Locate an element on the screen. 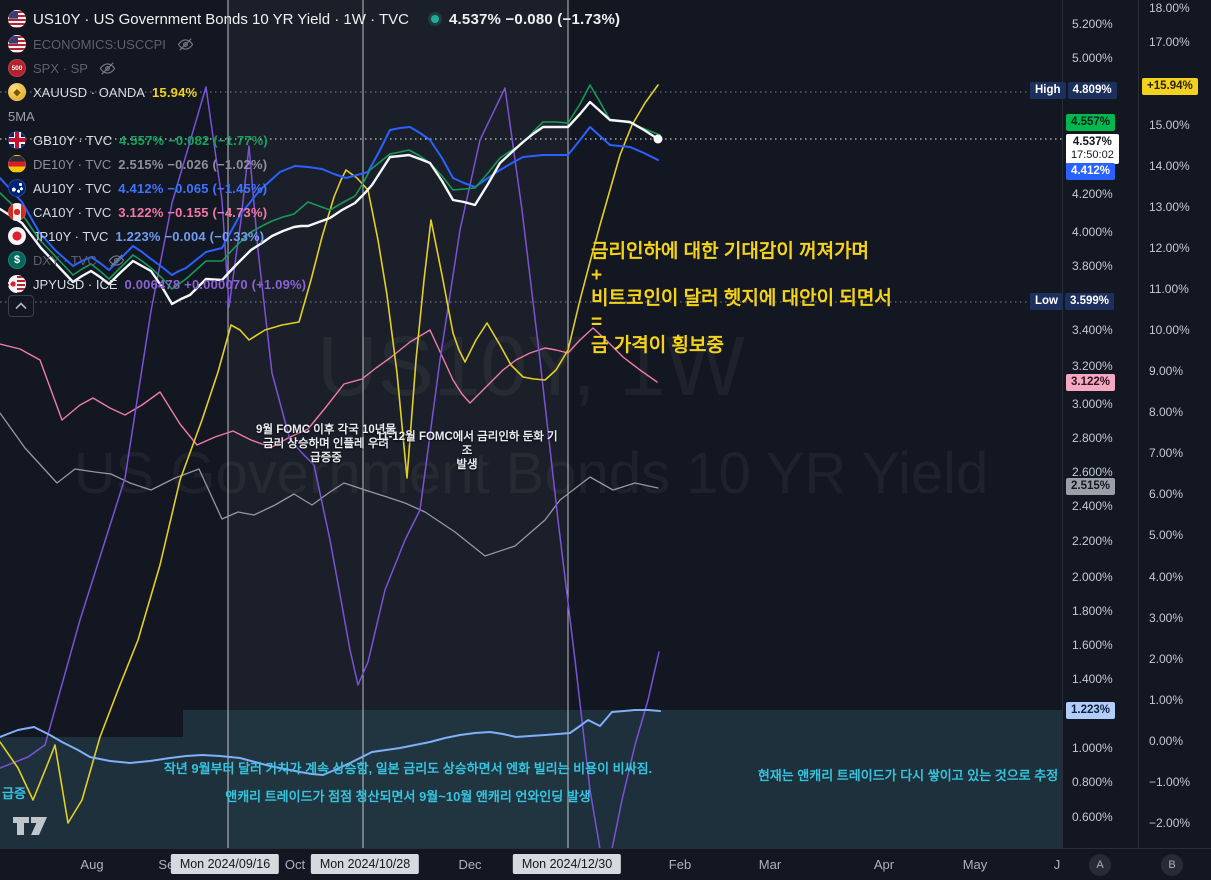  series-au10y is located at coordinates (329, 201).